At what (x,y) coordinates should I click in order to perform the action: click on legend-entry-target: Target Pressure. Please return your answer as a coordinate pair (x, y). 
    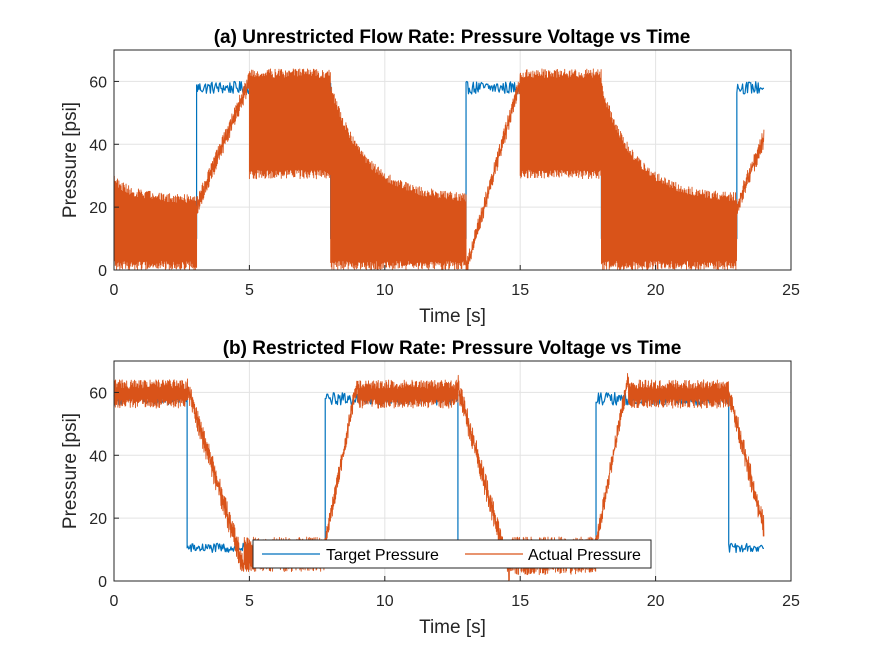
    Looking at the image, I should click on (382, 555).